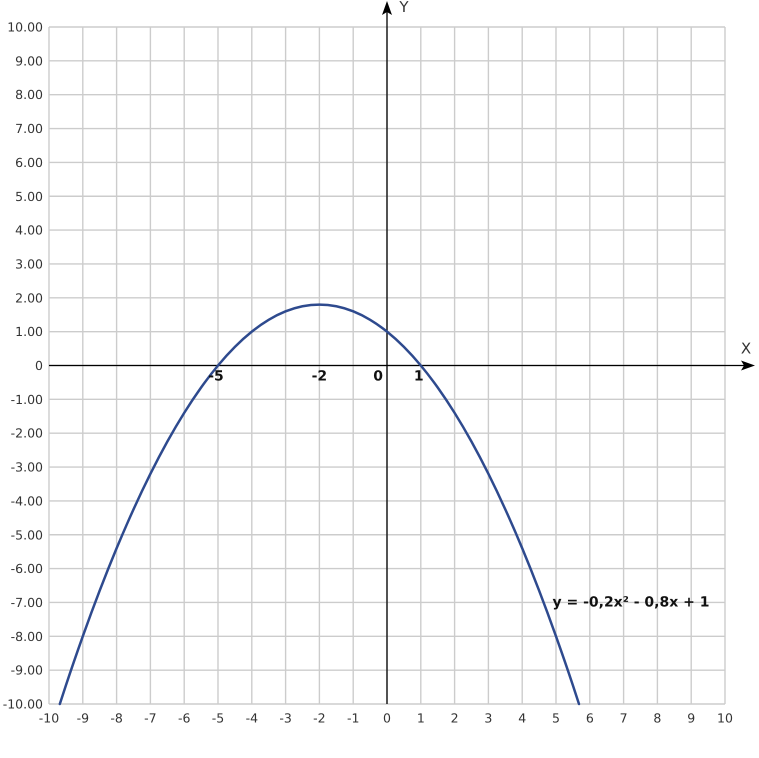 This screenshot has height=758, width=759. Describe the element at coordinates (590, 718) in the screenshot. I see `x-tick-label: 6` at that location.